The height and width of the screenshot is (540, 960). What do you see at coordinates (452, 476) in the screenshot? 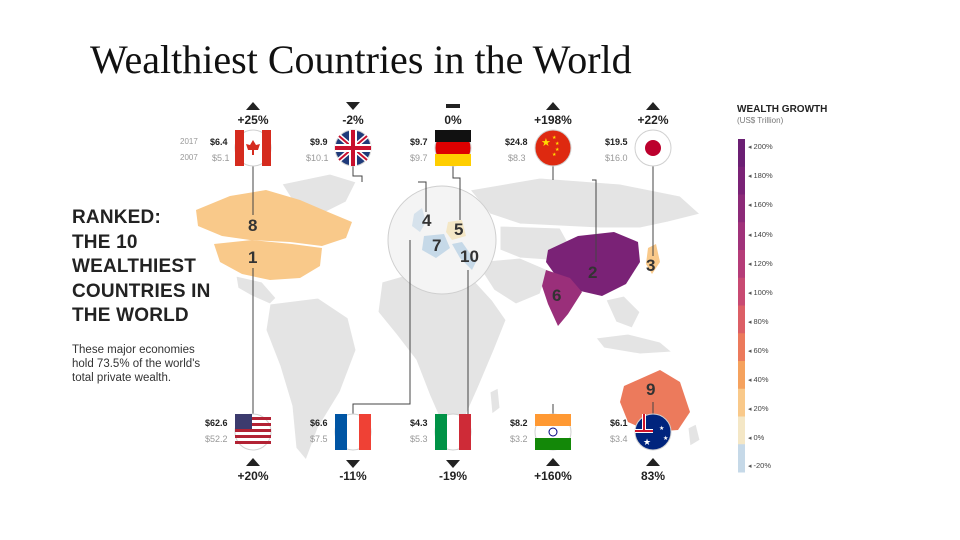
I see `change-italy: -19%` at bounding box center [452, 476].